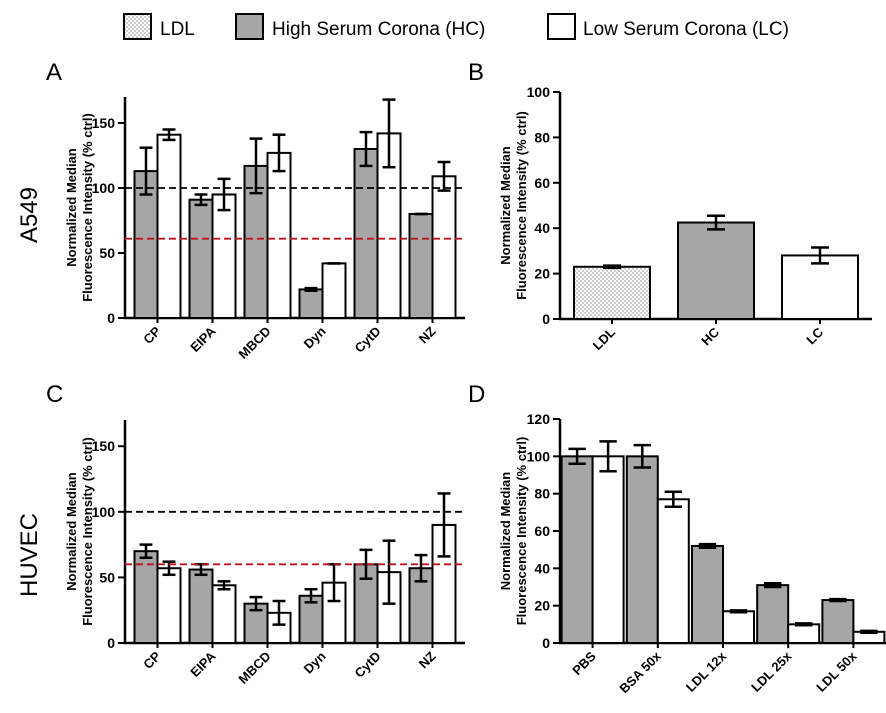  What do you see at coordinates (54, 72) in the screenshot?
I see `panel-letter-a: A` at bounding box center [54, 72].